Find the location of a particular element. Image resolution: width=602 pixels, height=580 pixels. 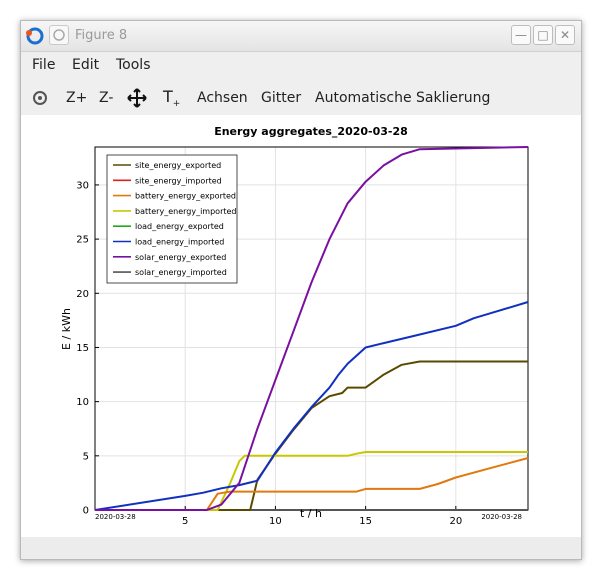

pin-window-button is located at coordinates (59, 35).